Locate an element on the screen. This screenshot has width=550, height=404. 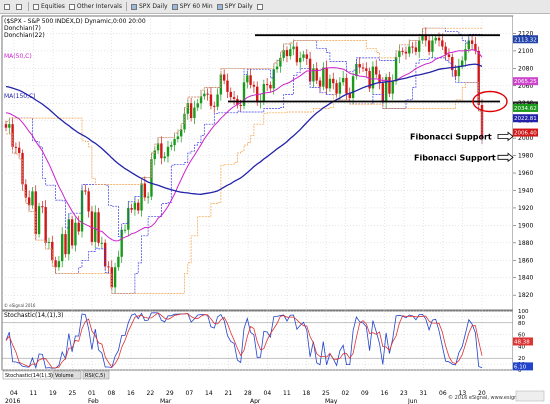
toolbar-item-4: SPX Daily is located at coordinates (149, 6).